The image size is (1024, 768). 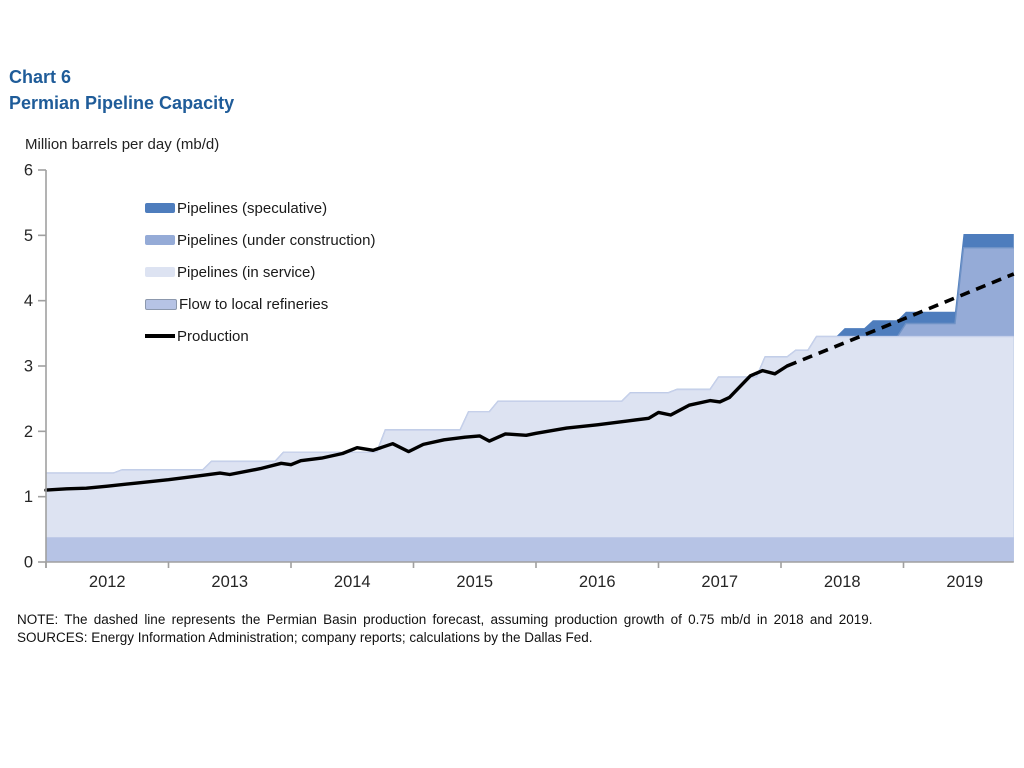 I want to click on legend-item: Pipelines (speculative), so click(x=260, y=208).